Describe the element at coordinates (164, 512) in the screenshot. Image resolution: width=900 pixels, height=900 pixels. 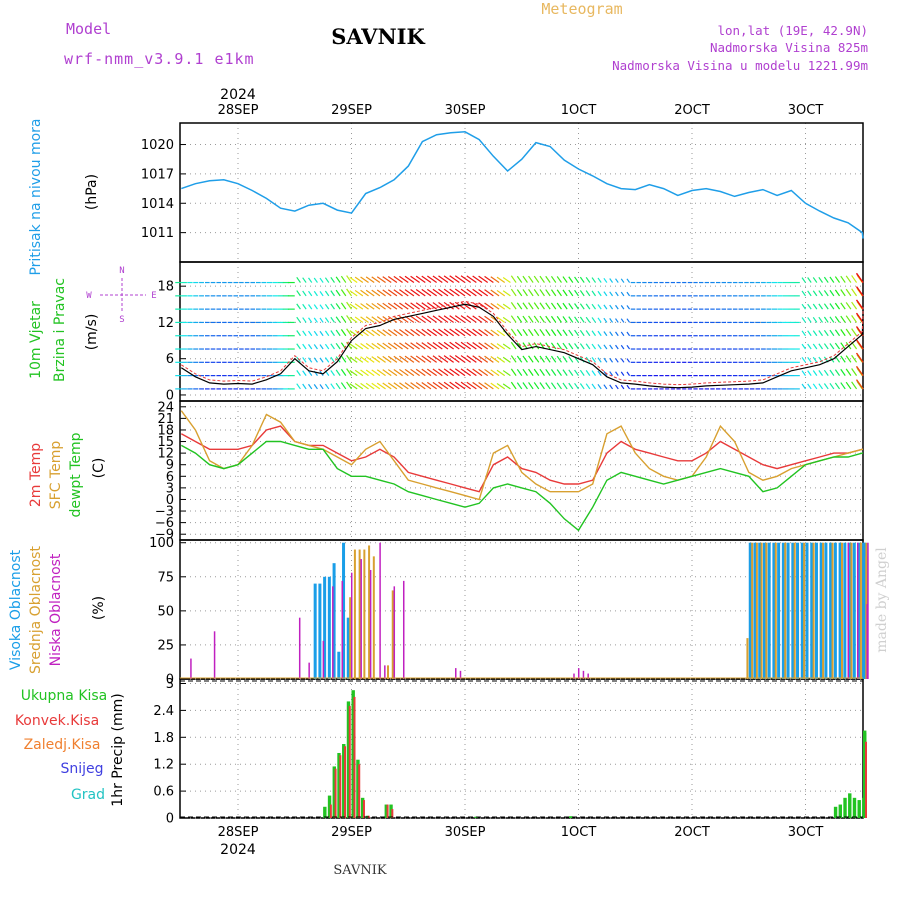
I see `tick-label: −3` at that location.